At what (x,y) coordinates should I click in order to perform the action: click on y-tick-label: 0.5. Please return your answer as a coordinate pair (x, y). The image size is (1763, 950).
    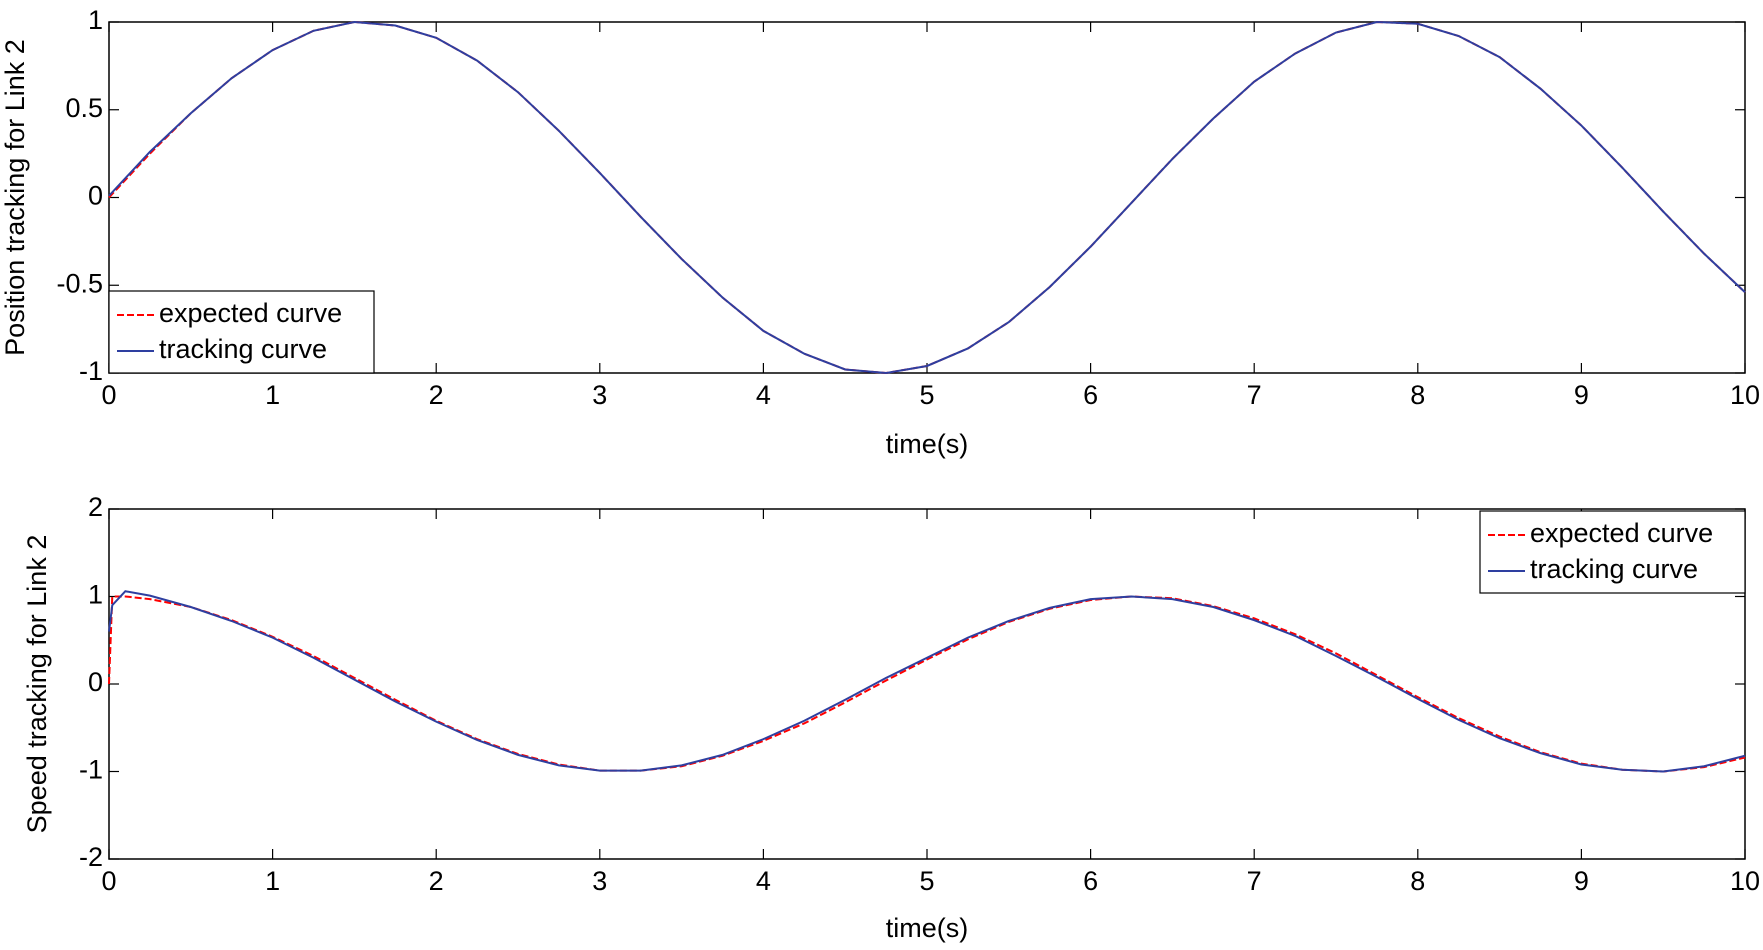
    Looking at the image, I should click on (84, 108).